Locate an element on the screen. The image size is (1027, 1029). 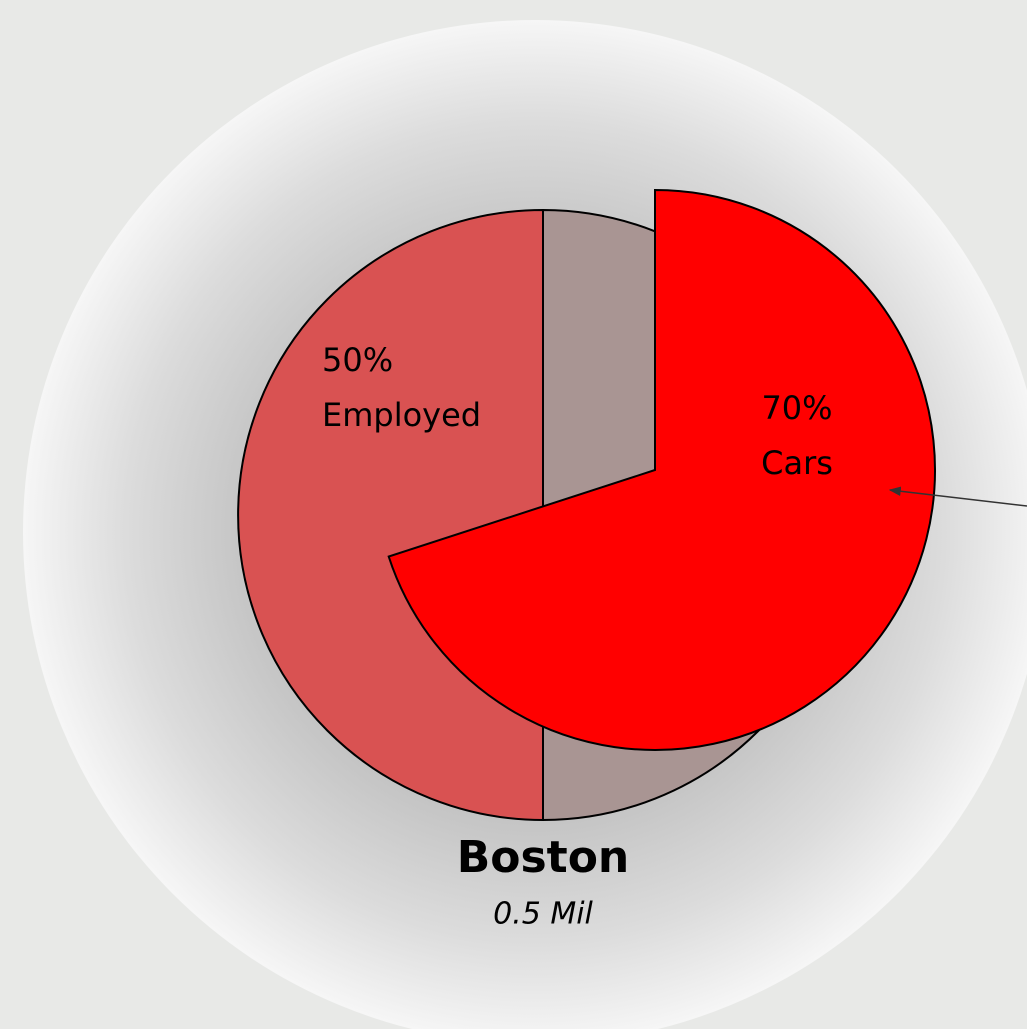
category-label: Cars is located at coordinates (797, 463).